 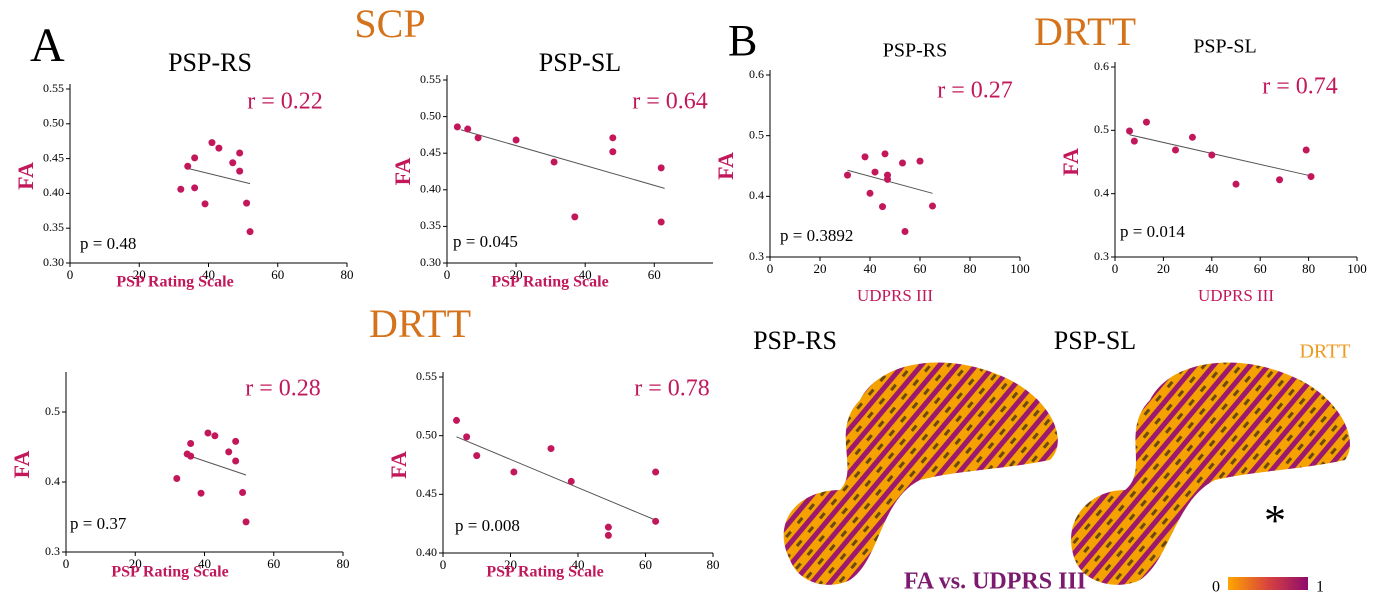 I want to click on tract-label: DRTT, so click(x=1324, y=352).